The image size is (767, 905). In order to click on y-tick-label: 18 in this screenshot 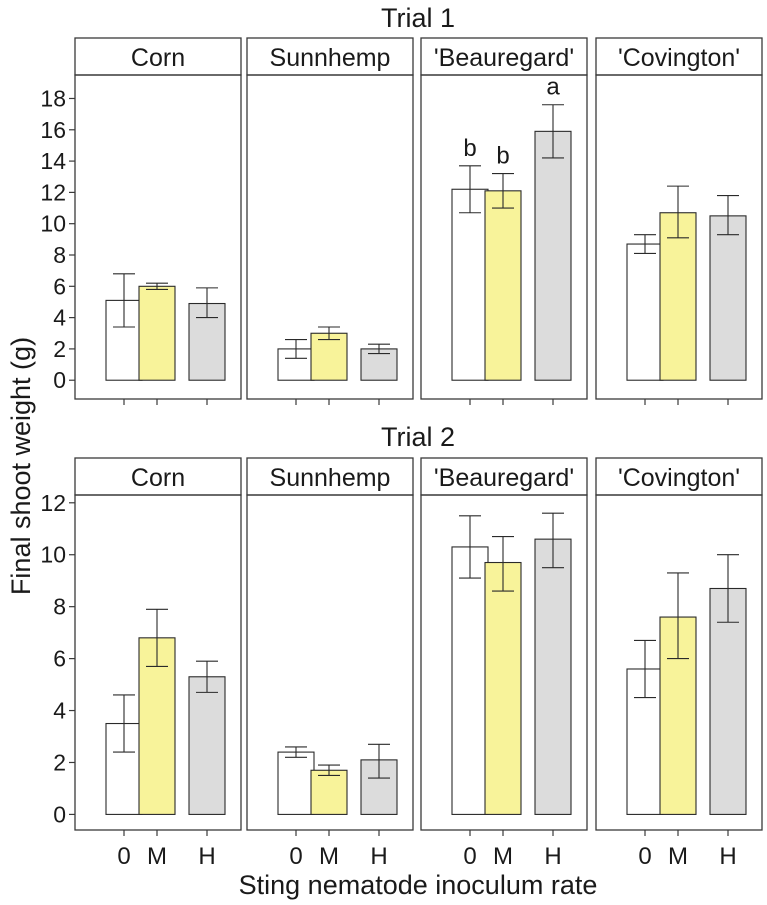, I will do `click(53, 98)`.